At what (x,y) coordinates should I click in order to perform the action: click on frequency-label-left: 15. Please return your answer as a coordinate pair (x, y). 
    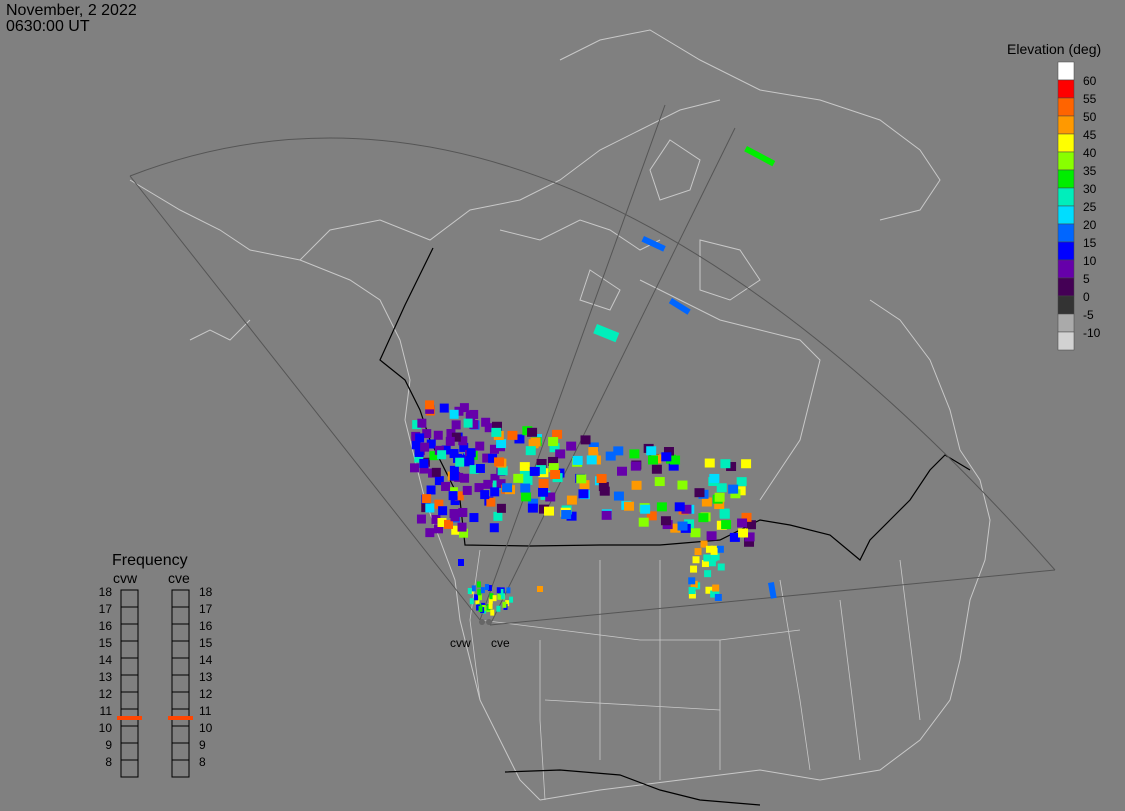
    Looking at the image, I should click on (106, 643).